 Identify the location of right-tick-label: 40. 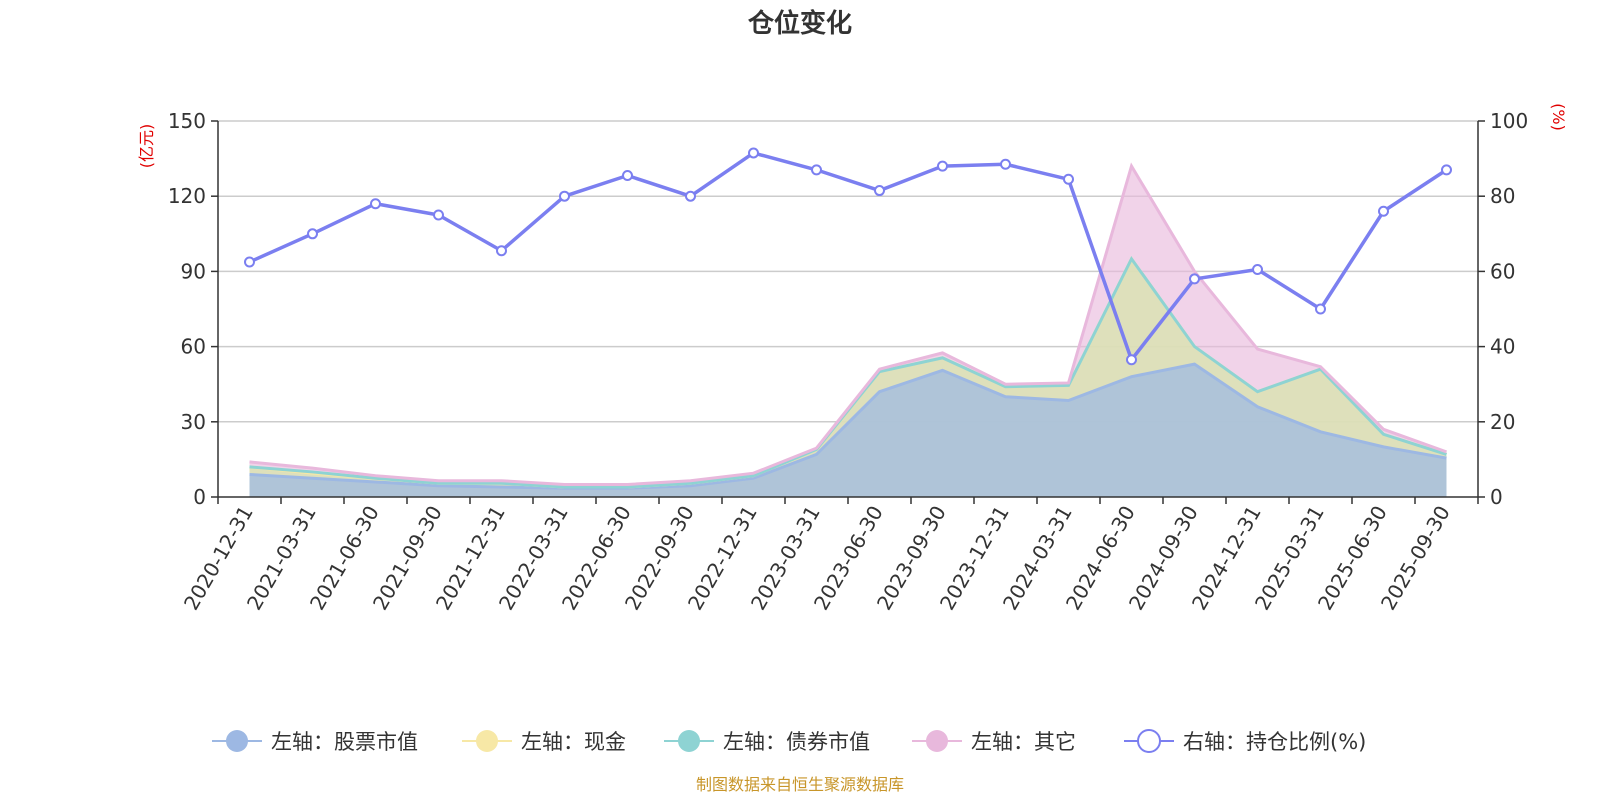
(1502, 347).